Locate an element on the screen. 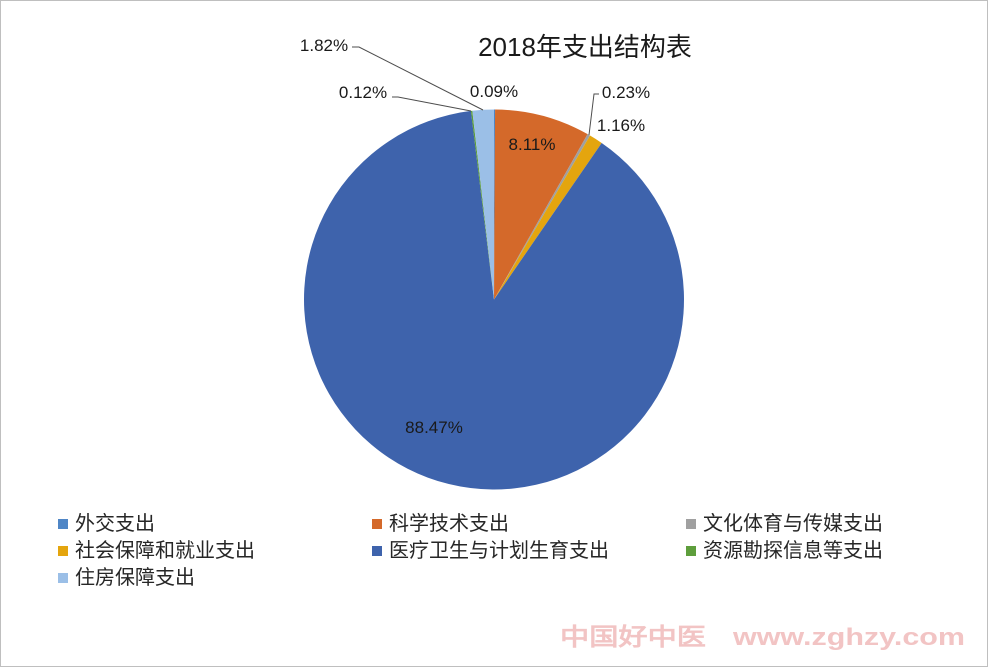  legend-label: 社会保障和就业支出 is located at coordinates (165, 550).